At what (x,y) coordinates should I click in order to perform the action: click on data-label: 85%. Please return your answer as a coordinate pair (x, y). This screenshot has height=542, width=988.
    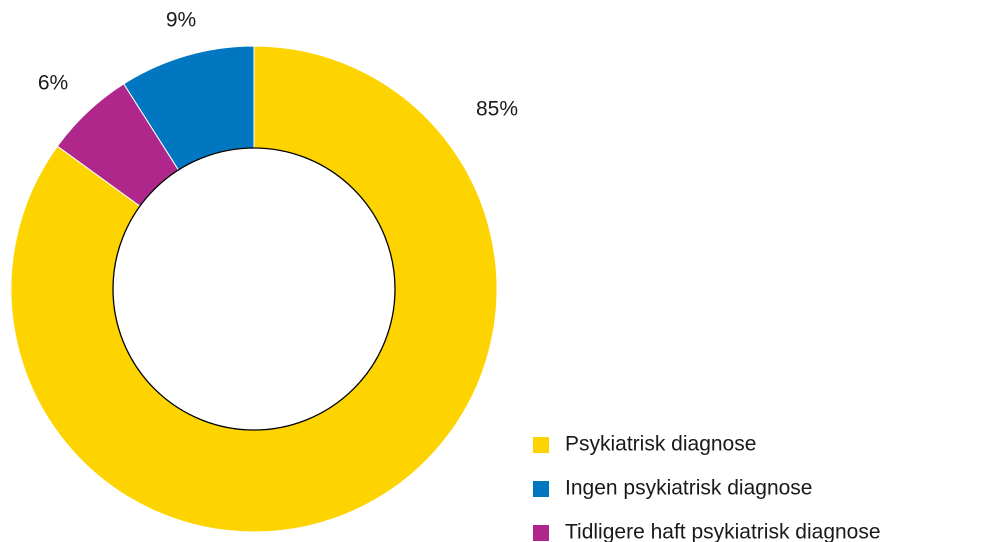
    Looking at the image, I should click on (497, 109).